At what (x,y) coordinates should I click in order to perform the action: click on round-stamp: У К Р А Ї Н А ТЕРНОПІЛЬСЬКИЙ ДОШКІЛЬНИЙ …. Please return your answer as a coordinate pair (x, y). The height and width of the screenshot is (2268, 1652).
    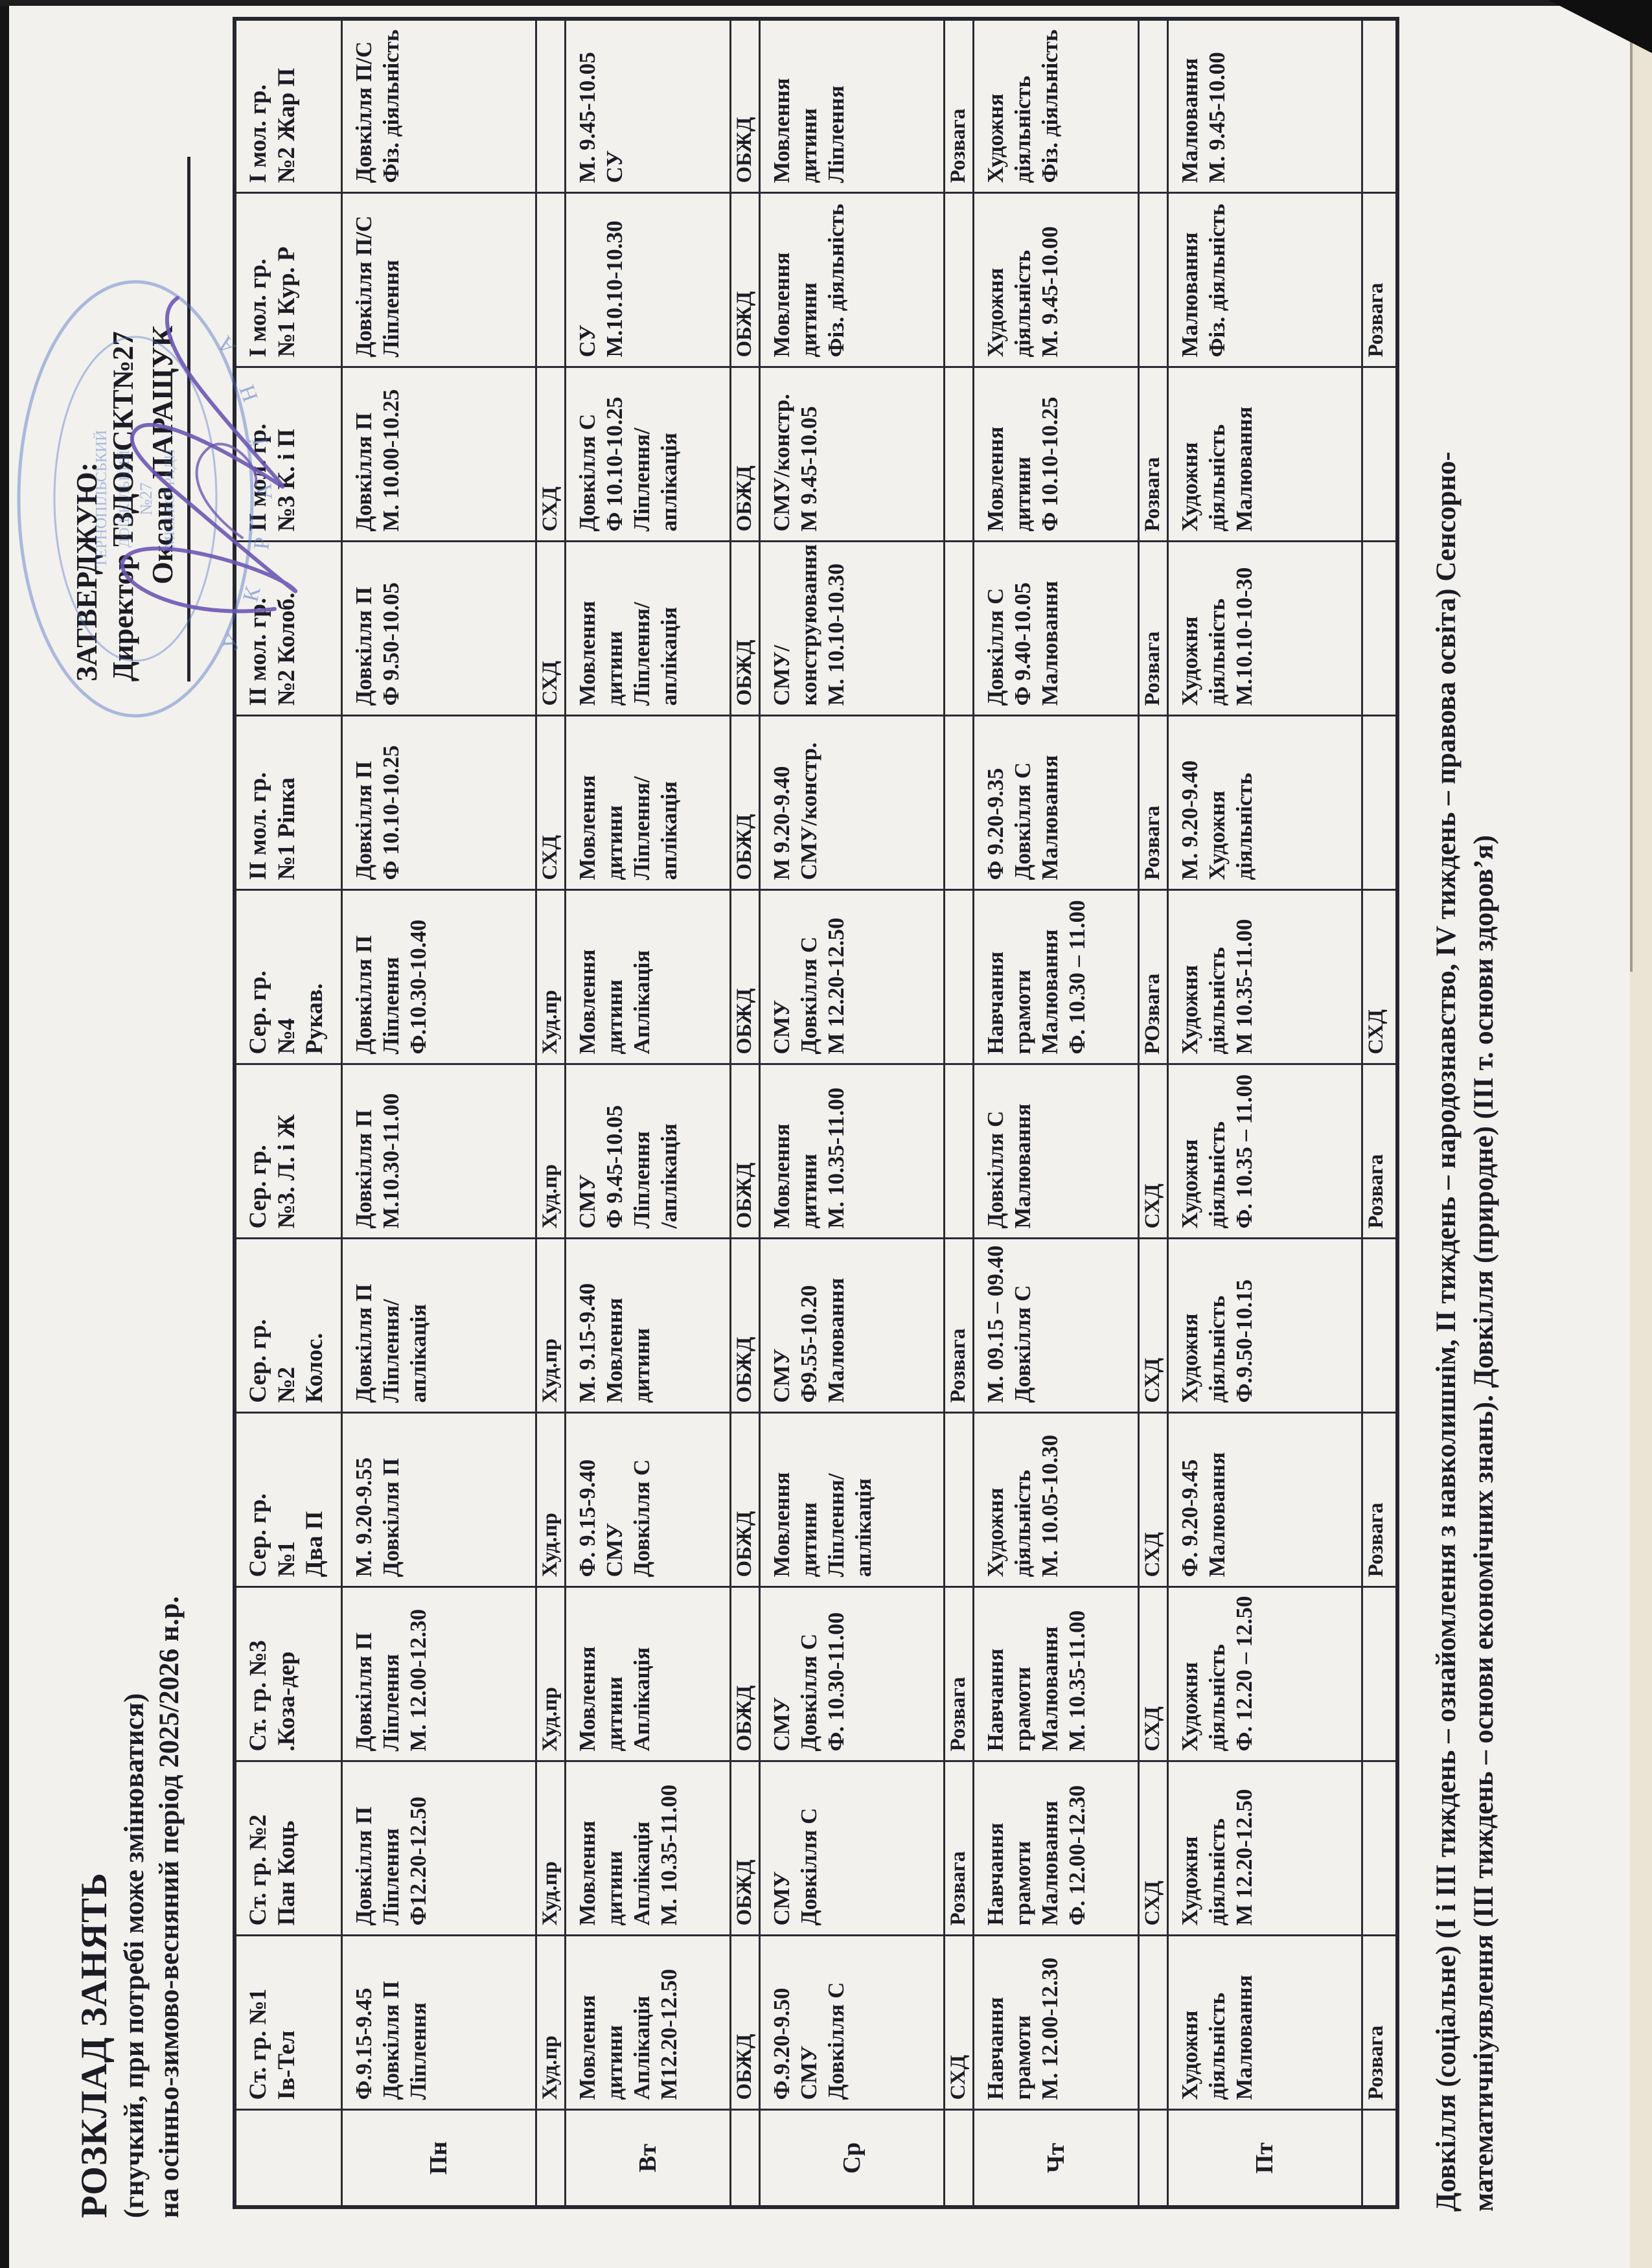
    Looking at the image, I should click on (147, 499).